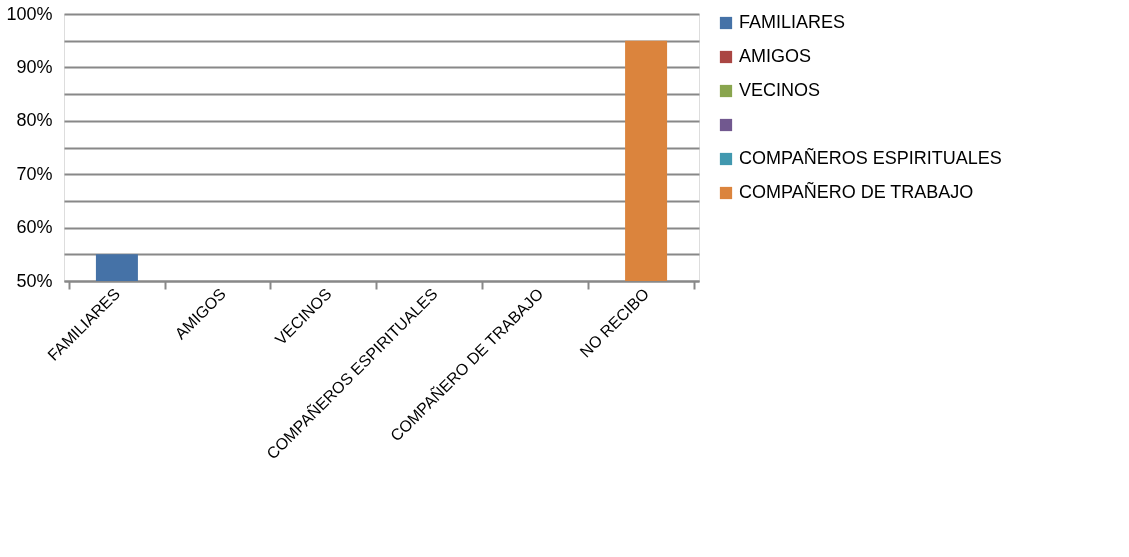 This screenshot has width=1129, height=557. I want to click on legend-label: COMPAÑEROS ESPIRITUALES, so click(870, 157).